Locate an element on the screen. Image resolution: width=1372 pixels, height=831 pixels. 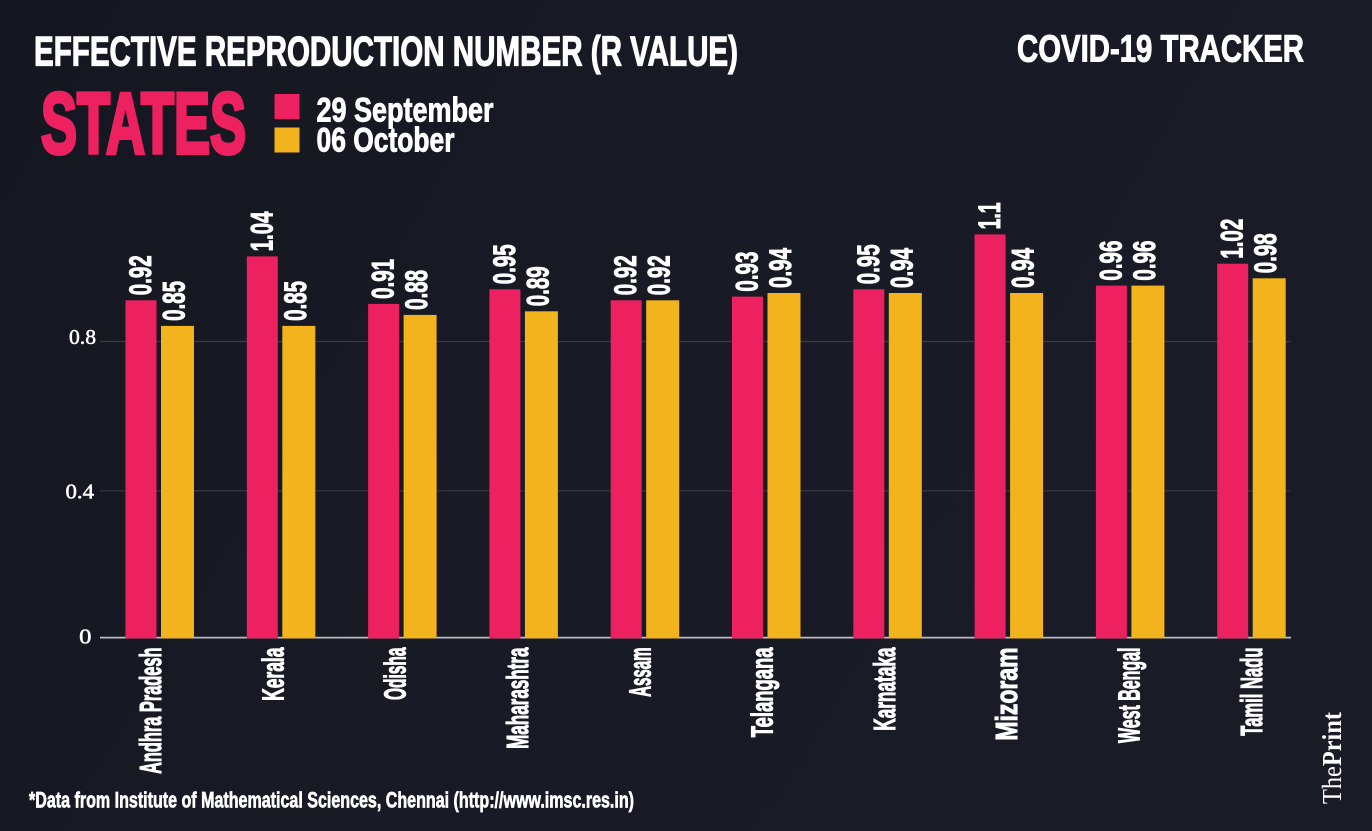
svg-text: 0.88 is located at coordinates (416, 290).